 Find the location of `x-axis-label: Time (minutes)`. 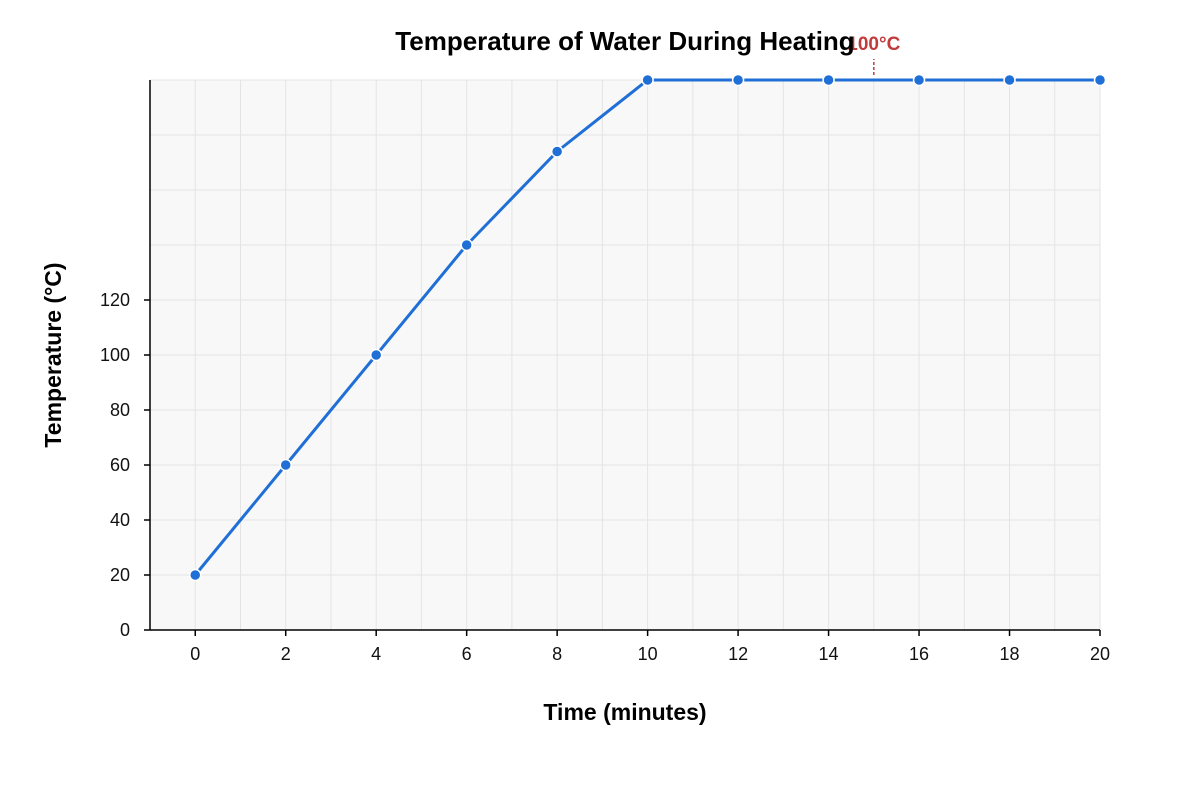

x-axis-label: Time (minutes) is located at coordinates (624, 712).